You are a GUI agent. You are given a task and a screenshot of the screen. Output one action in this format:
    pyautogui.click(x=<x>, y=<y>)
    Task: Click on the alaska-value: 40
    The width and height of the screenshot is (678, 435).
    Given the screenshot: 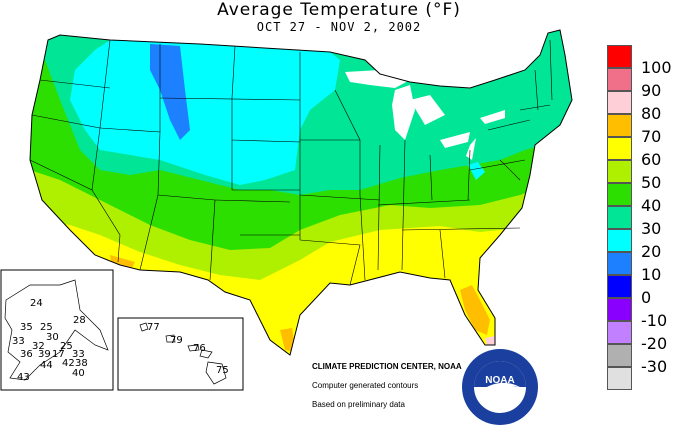 What is the action you would take?
    pyautogui.click(x=78, y=373)
    